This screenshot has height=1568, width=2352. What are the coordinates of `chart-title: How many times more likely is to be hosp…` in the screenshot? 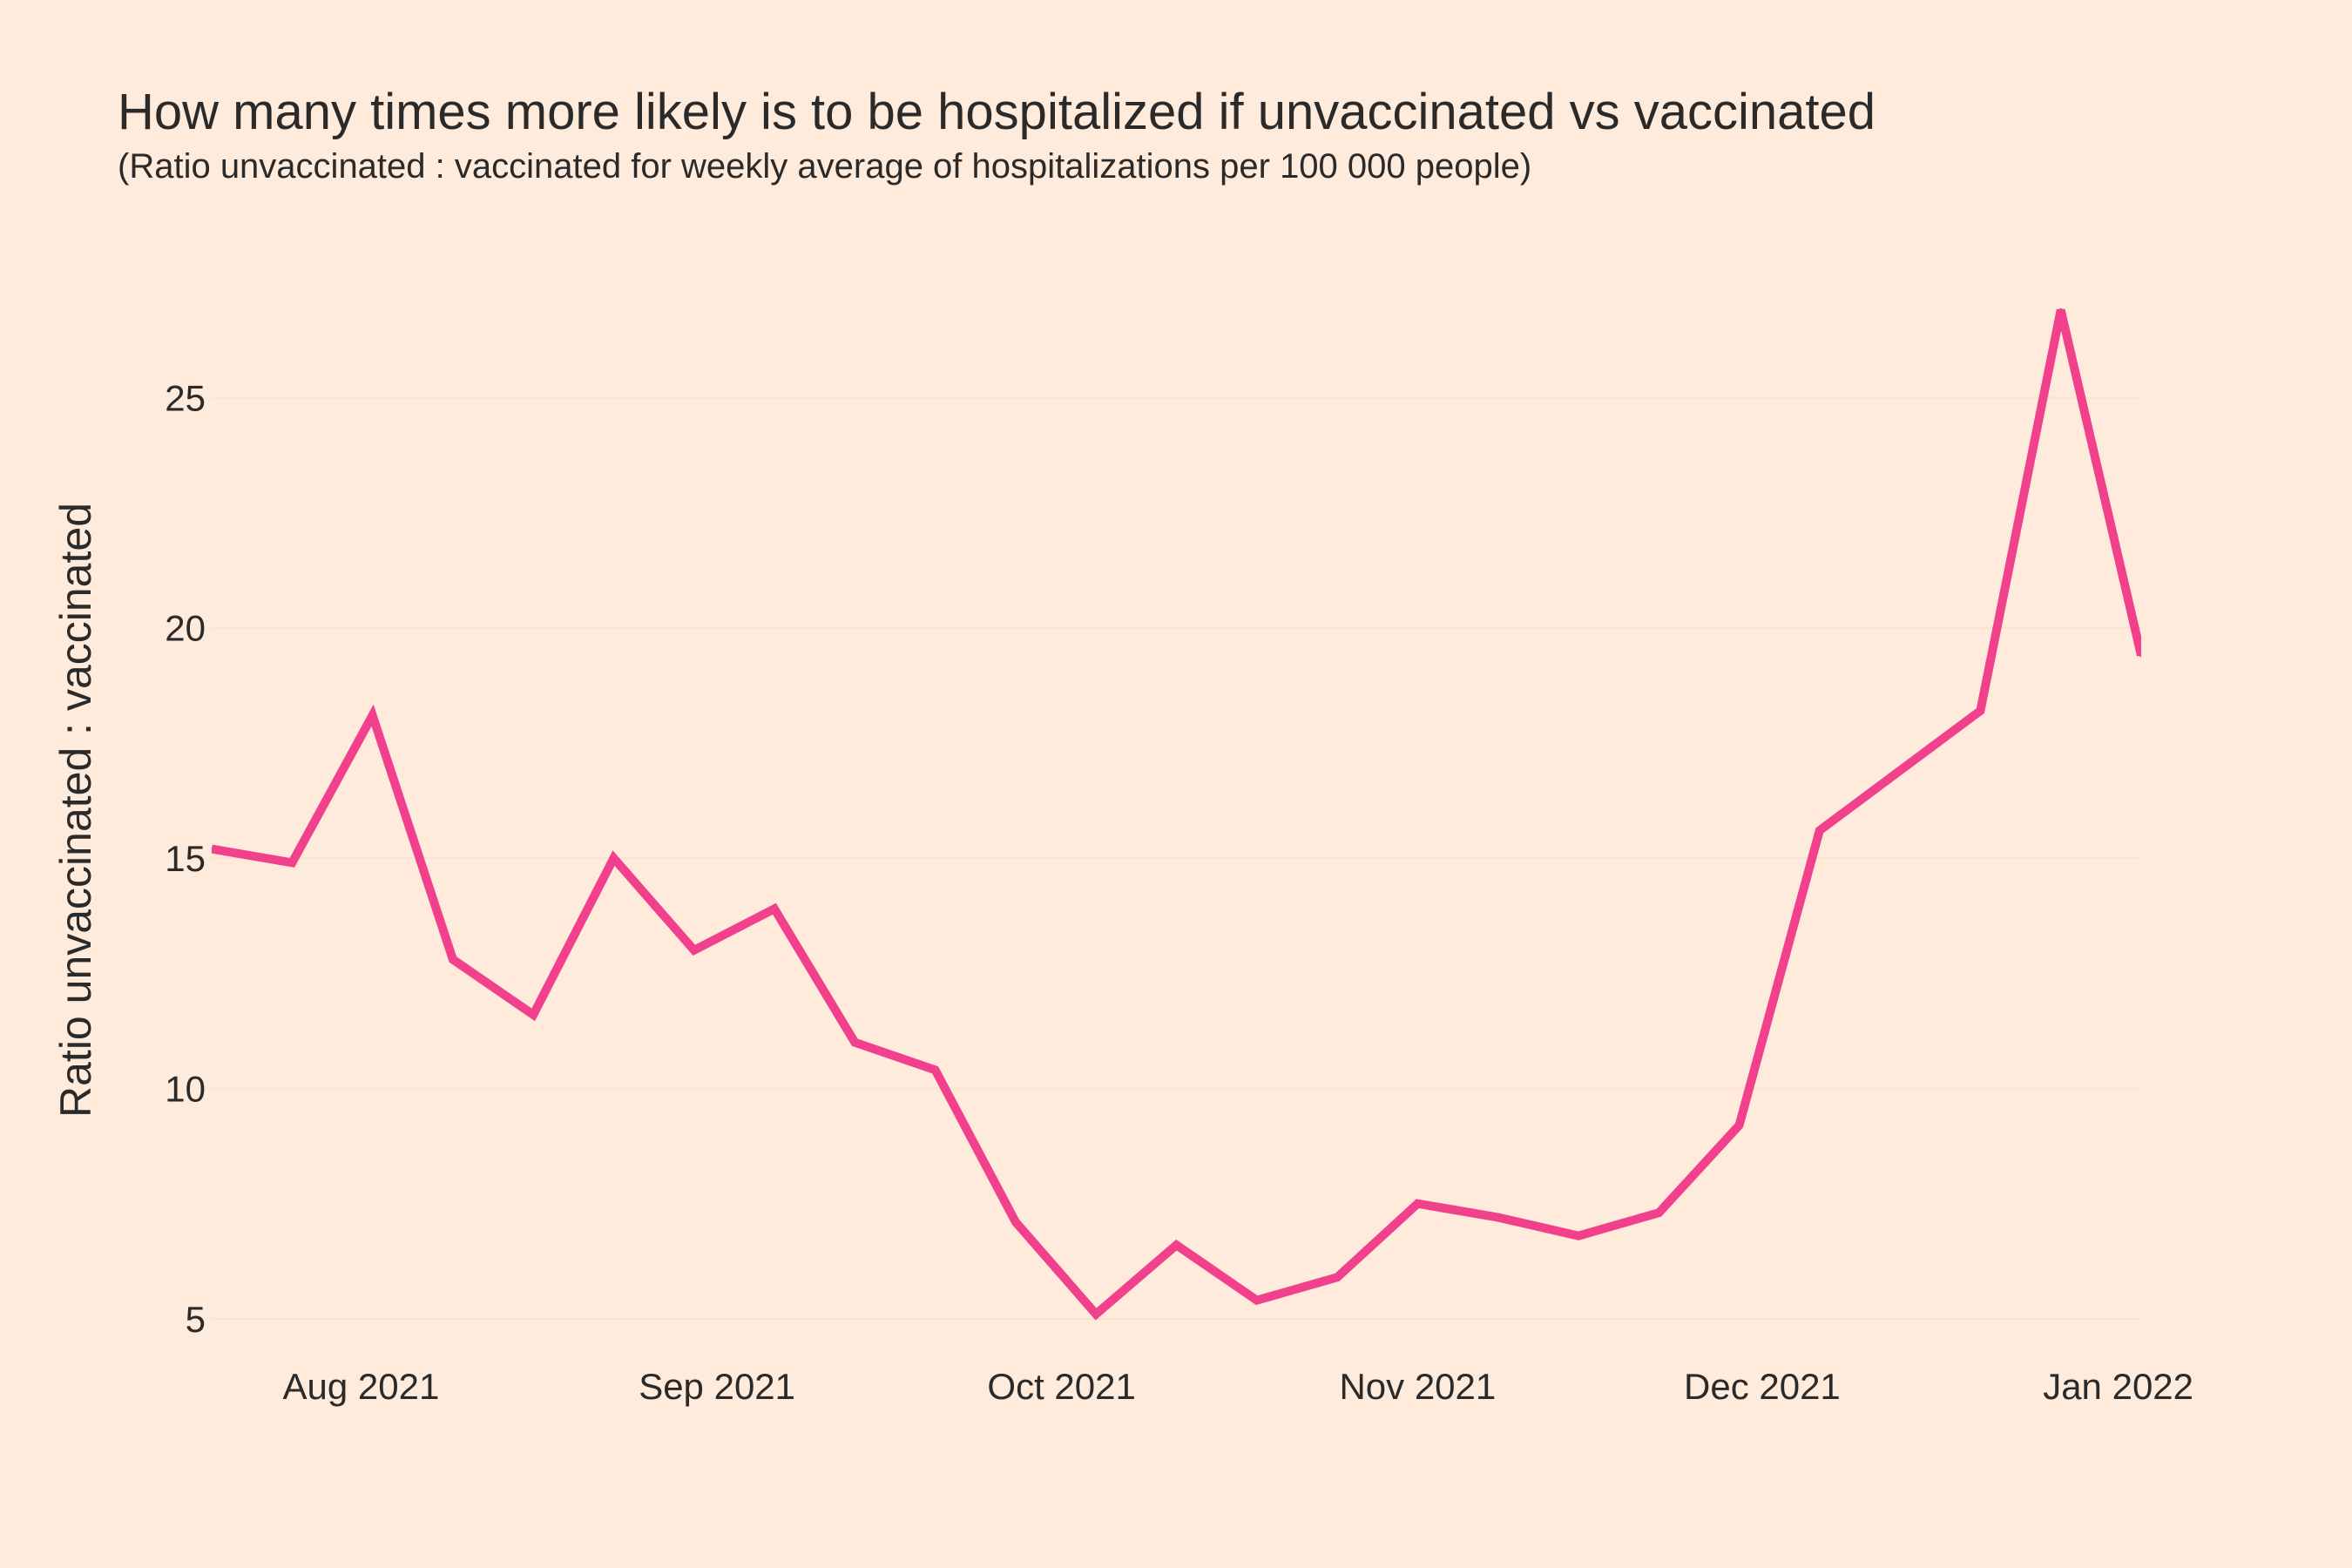 It's located at (997, 112).